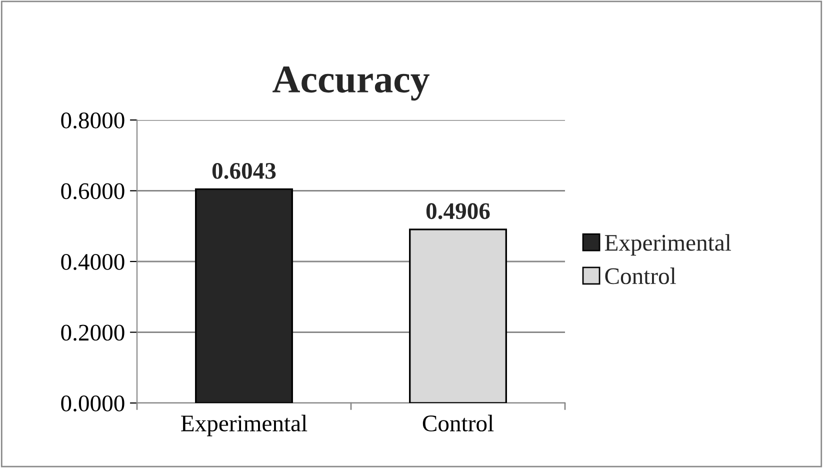 The width and height of the screenshot is (823, 468). Describe the element at coordinates (92, 403) in the screenshot. I see `y-tick-label: 0.0000` at that location.